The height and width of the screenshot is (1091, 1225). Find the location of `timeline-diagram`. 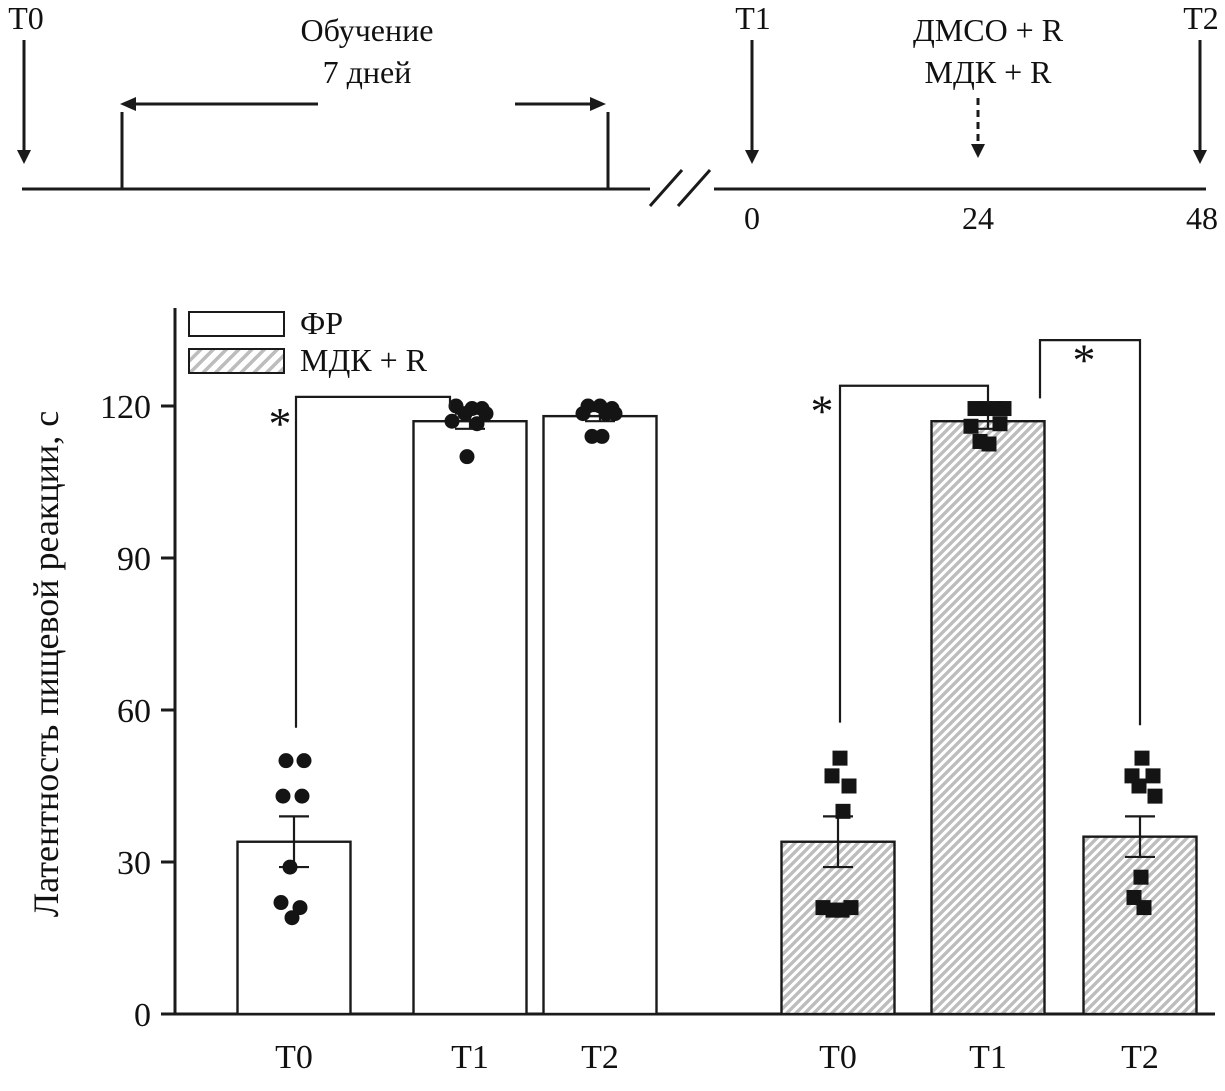

timeline-diagram is located at coordinates (612, 123).